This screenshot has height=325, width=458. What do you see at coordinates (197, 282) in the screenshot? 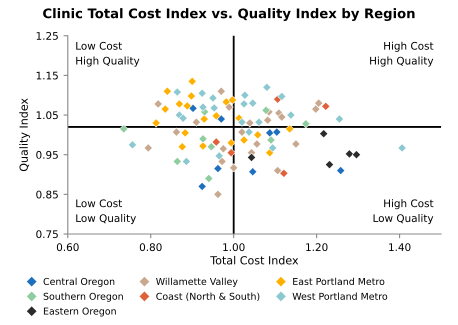
I see `legend-label: Willamette Valley` at bounding box center [197, 282].